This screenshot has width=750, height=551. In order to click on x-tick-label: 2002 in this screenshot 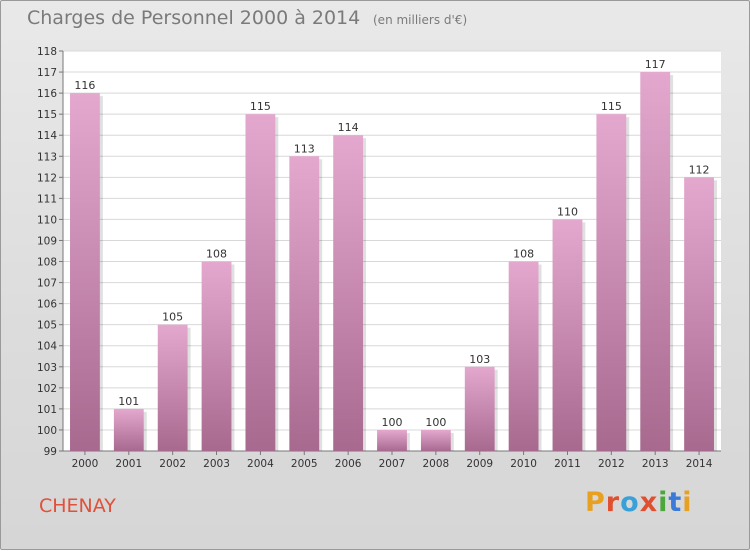, I will do `click(172, 464)`.